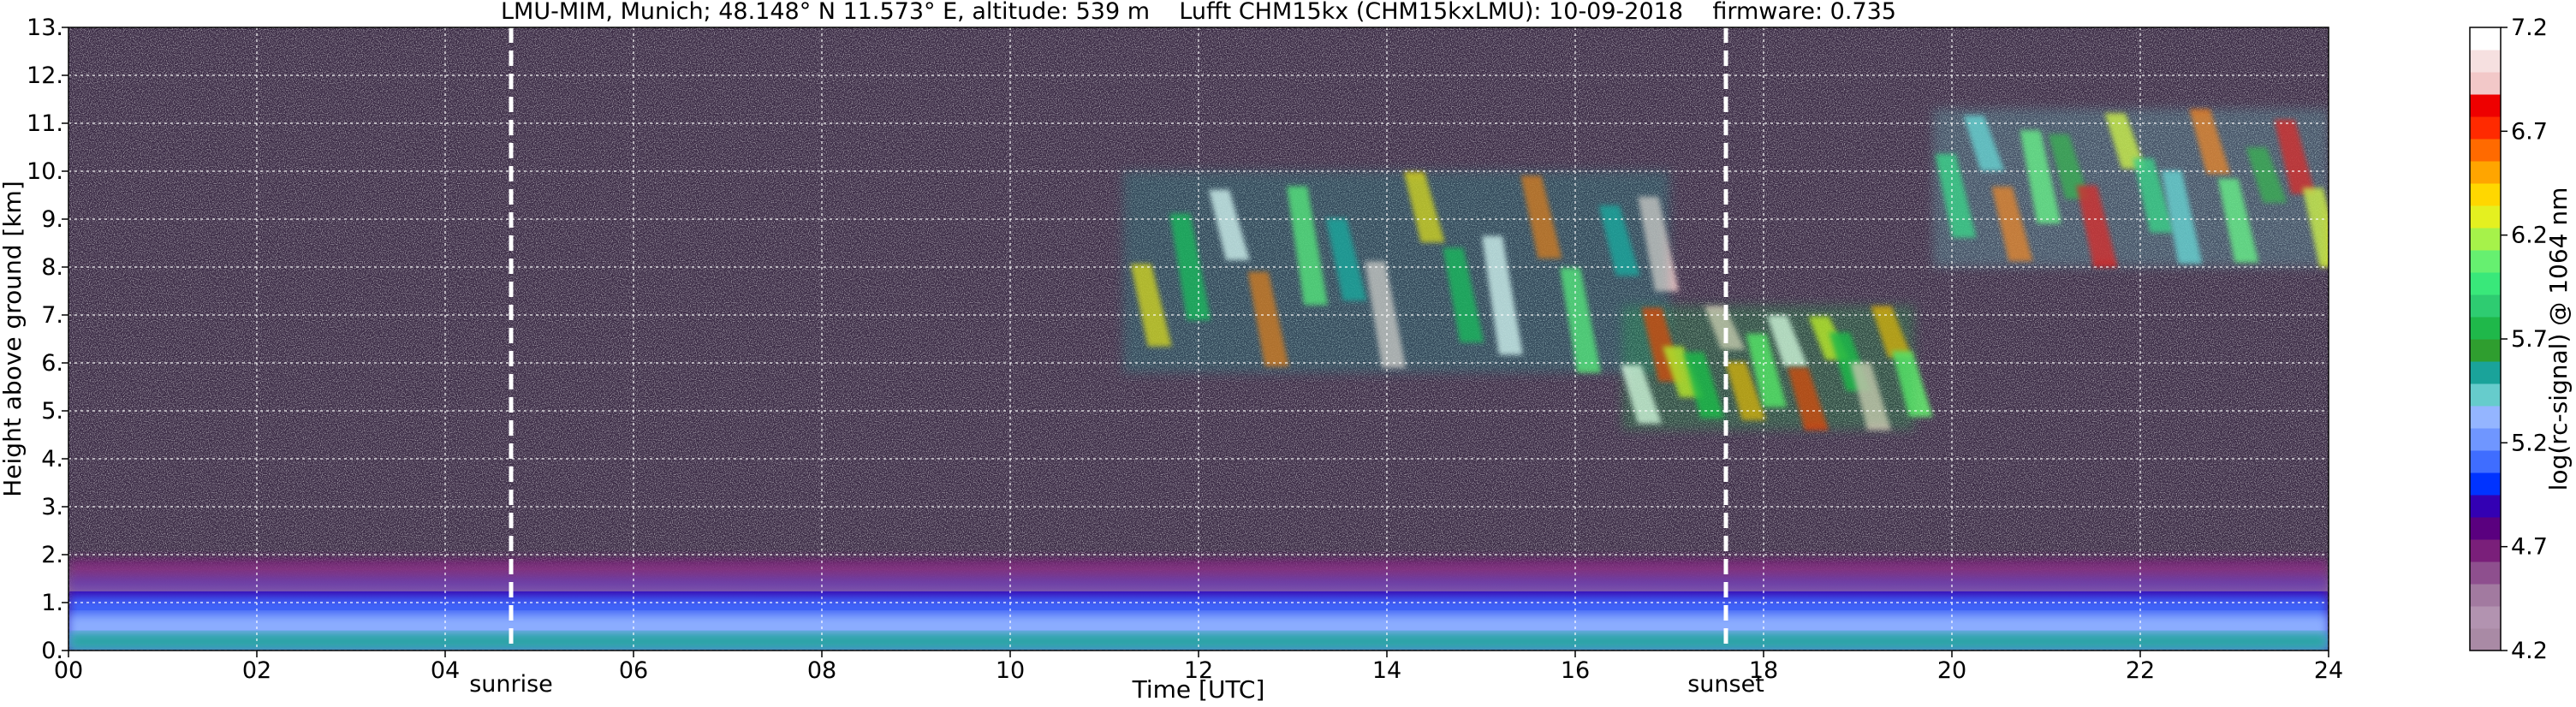 This screenshot has width=2576, height=707. I want to click on annotation-label: sunset, so click(1726, 684).